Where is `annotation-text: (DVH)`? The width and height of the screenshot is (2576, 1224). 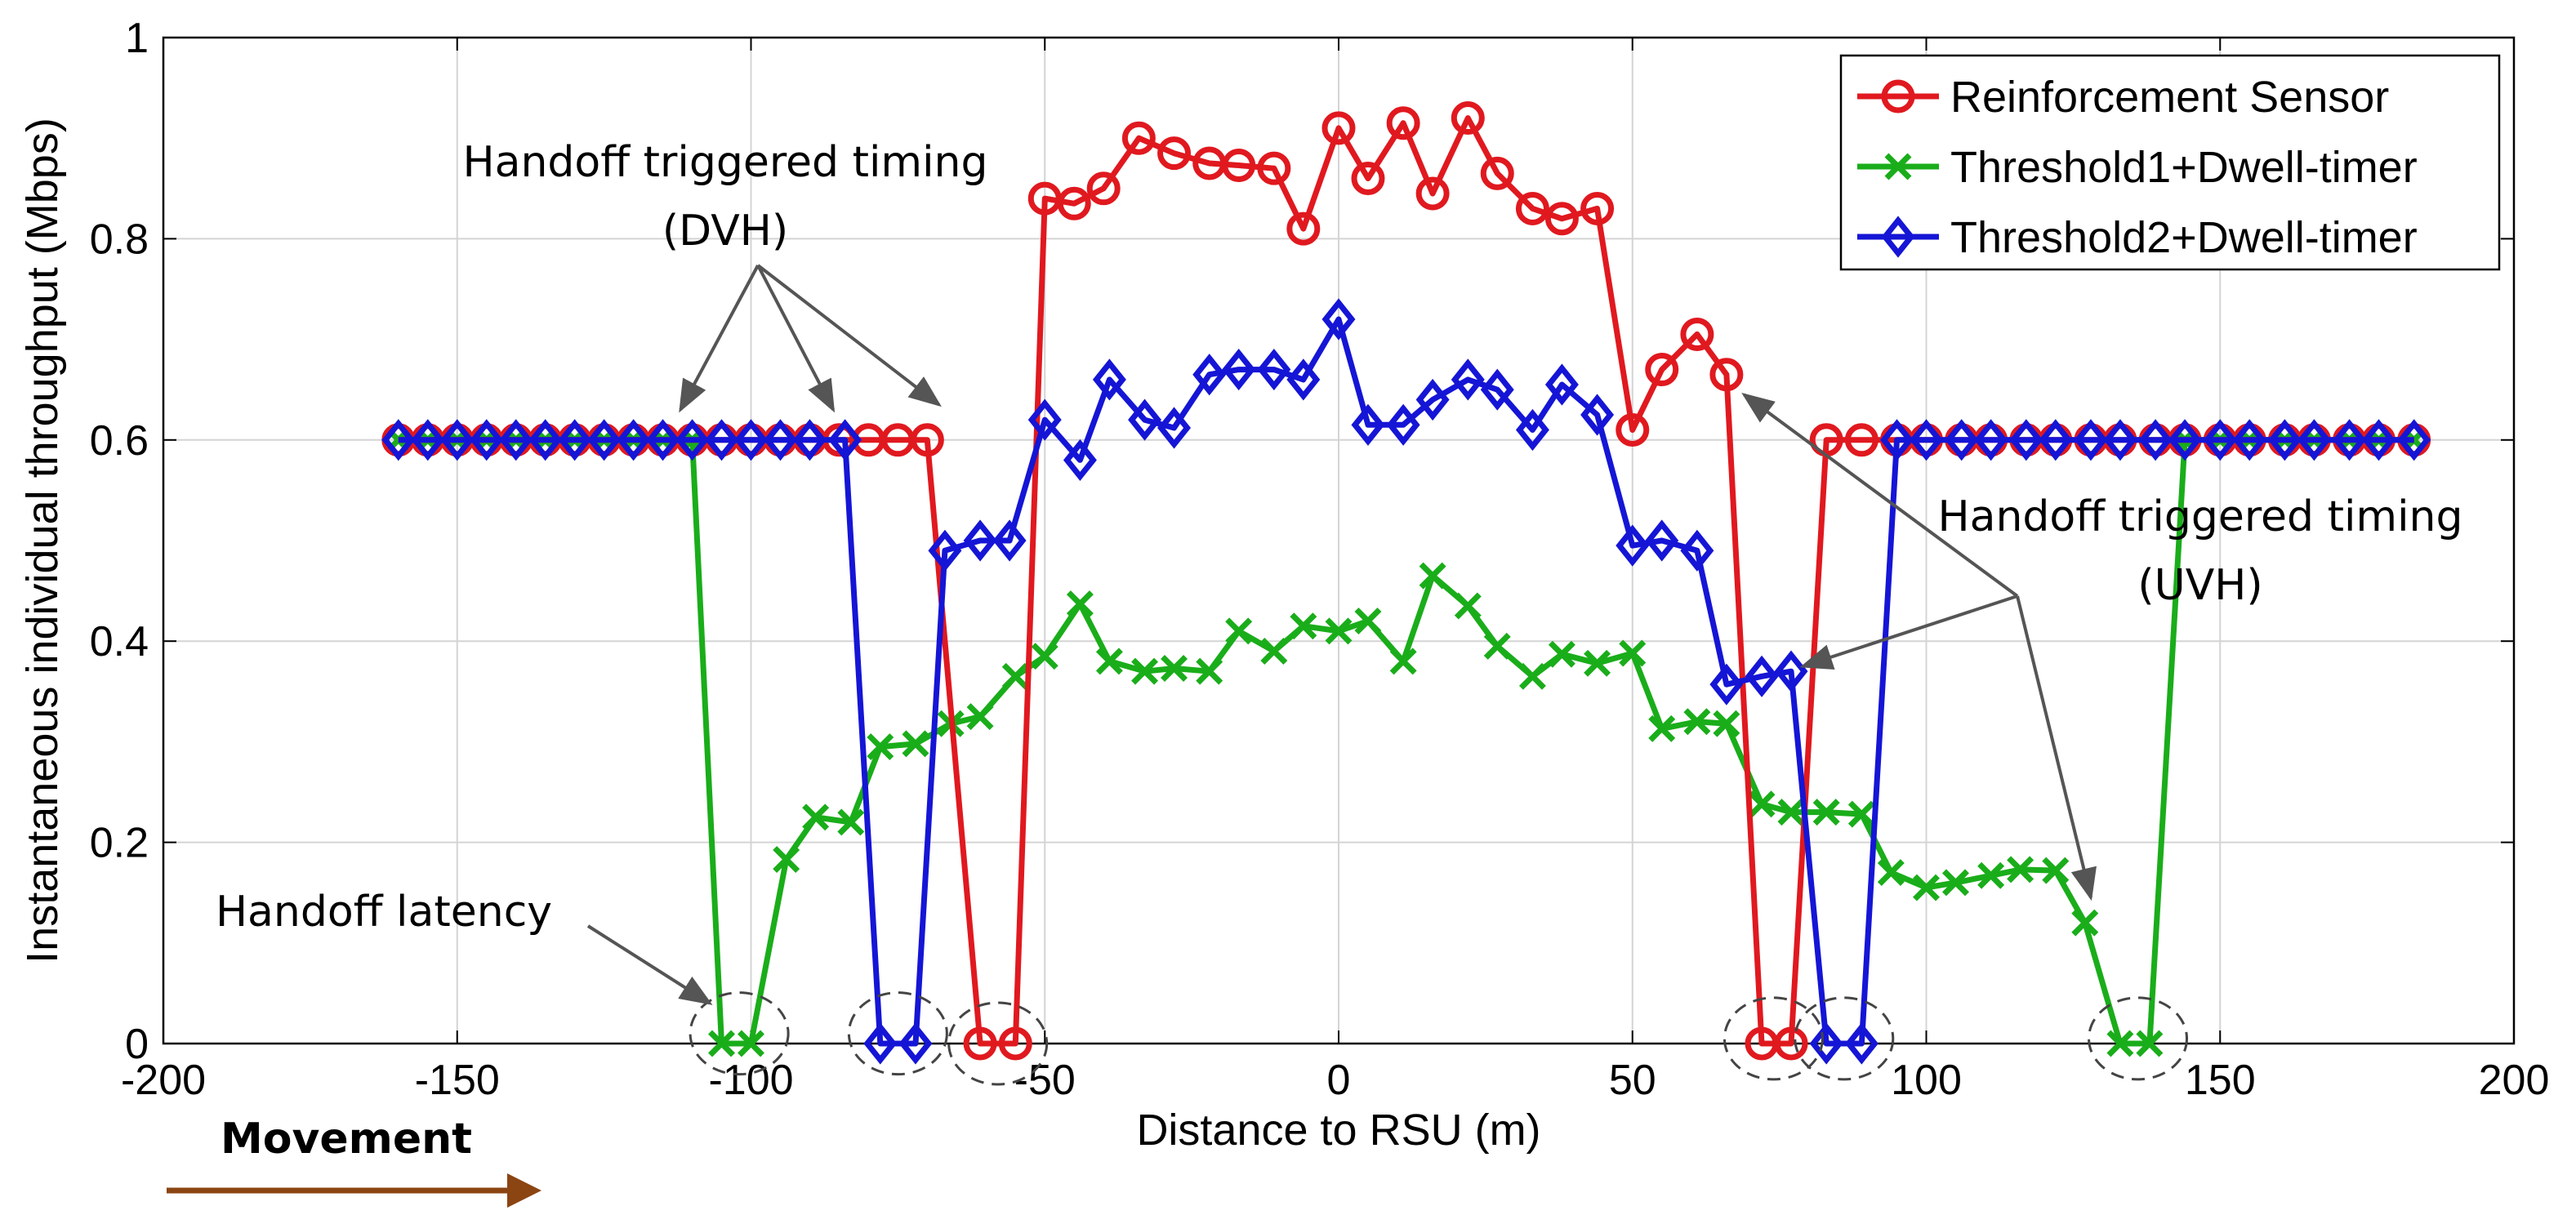 annotation-text: (DVH) is located at coordinates (725, 232).